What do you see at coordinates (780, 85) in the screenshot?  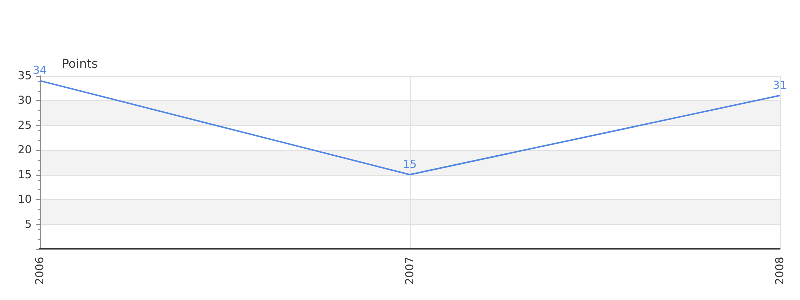 I see `data-label: 31` at bounding box center [780, 85].